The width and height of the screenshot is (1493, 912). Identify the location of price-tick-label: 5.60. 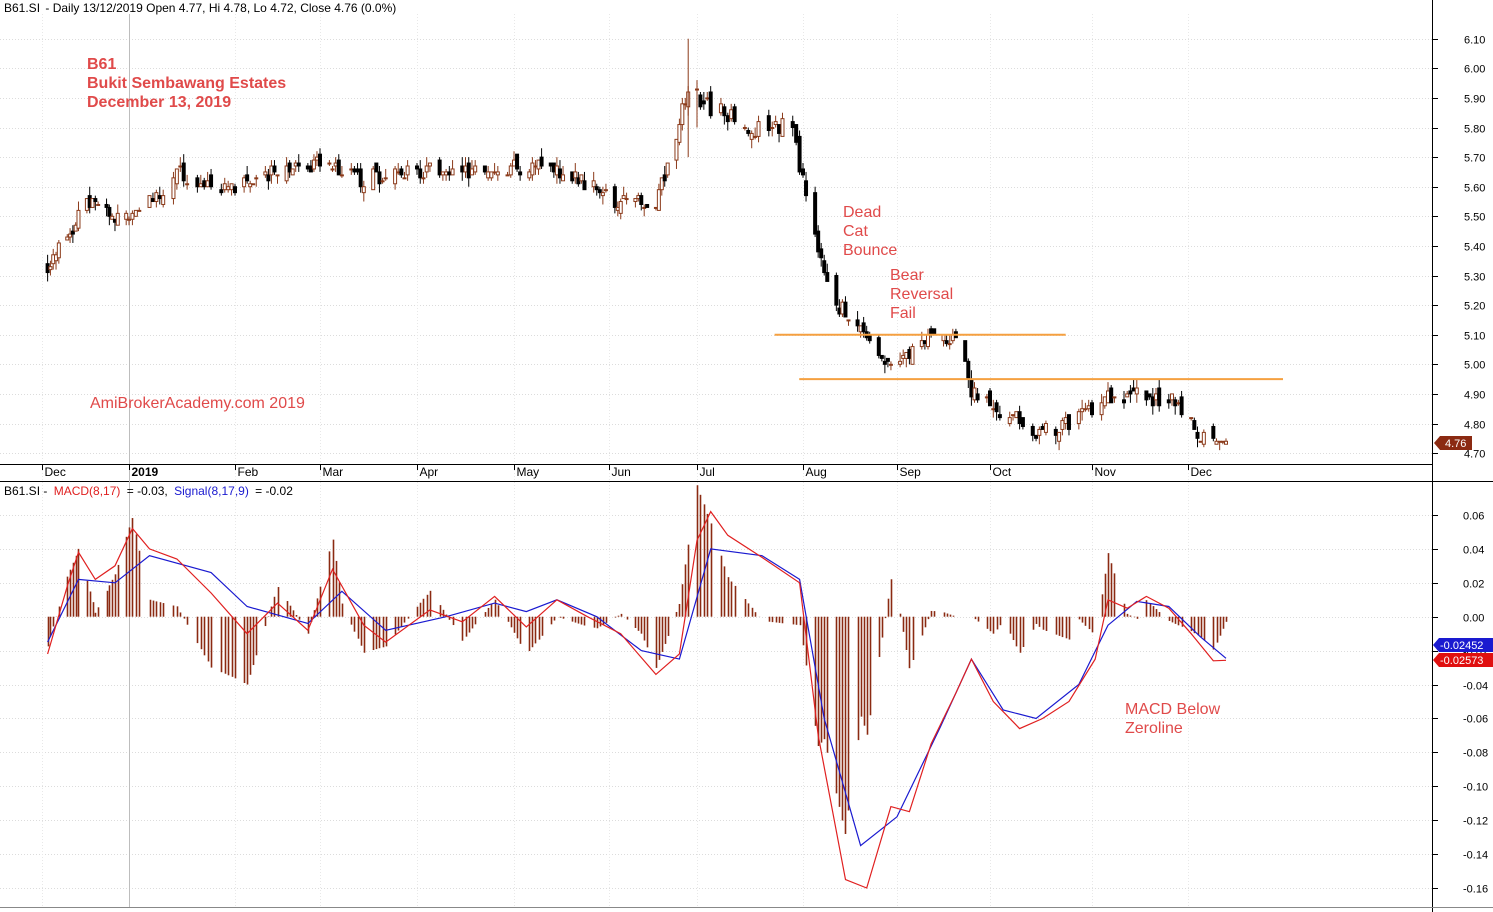
(1474, 189).